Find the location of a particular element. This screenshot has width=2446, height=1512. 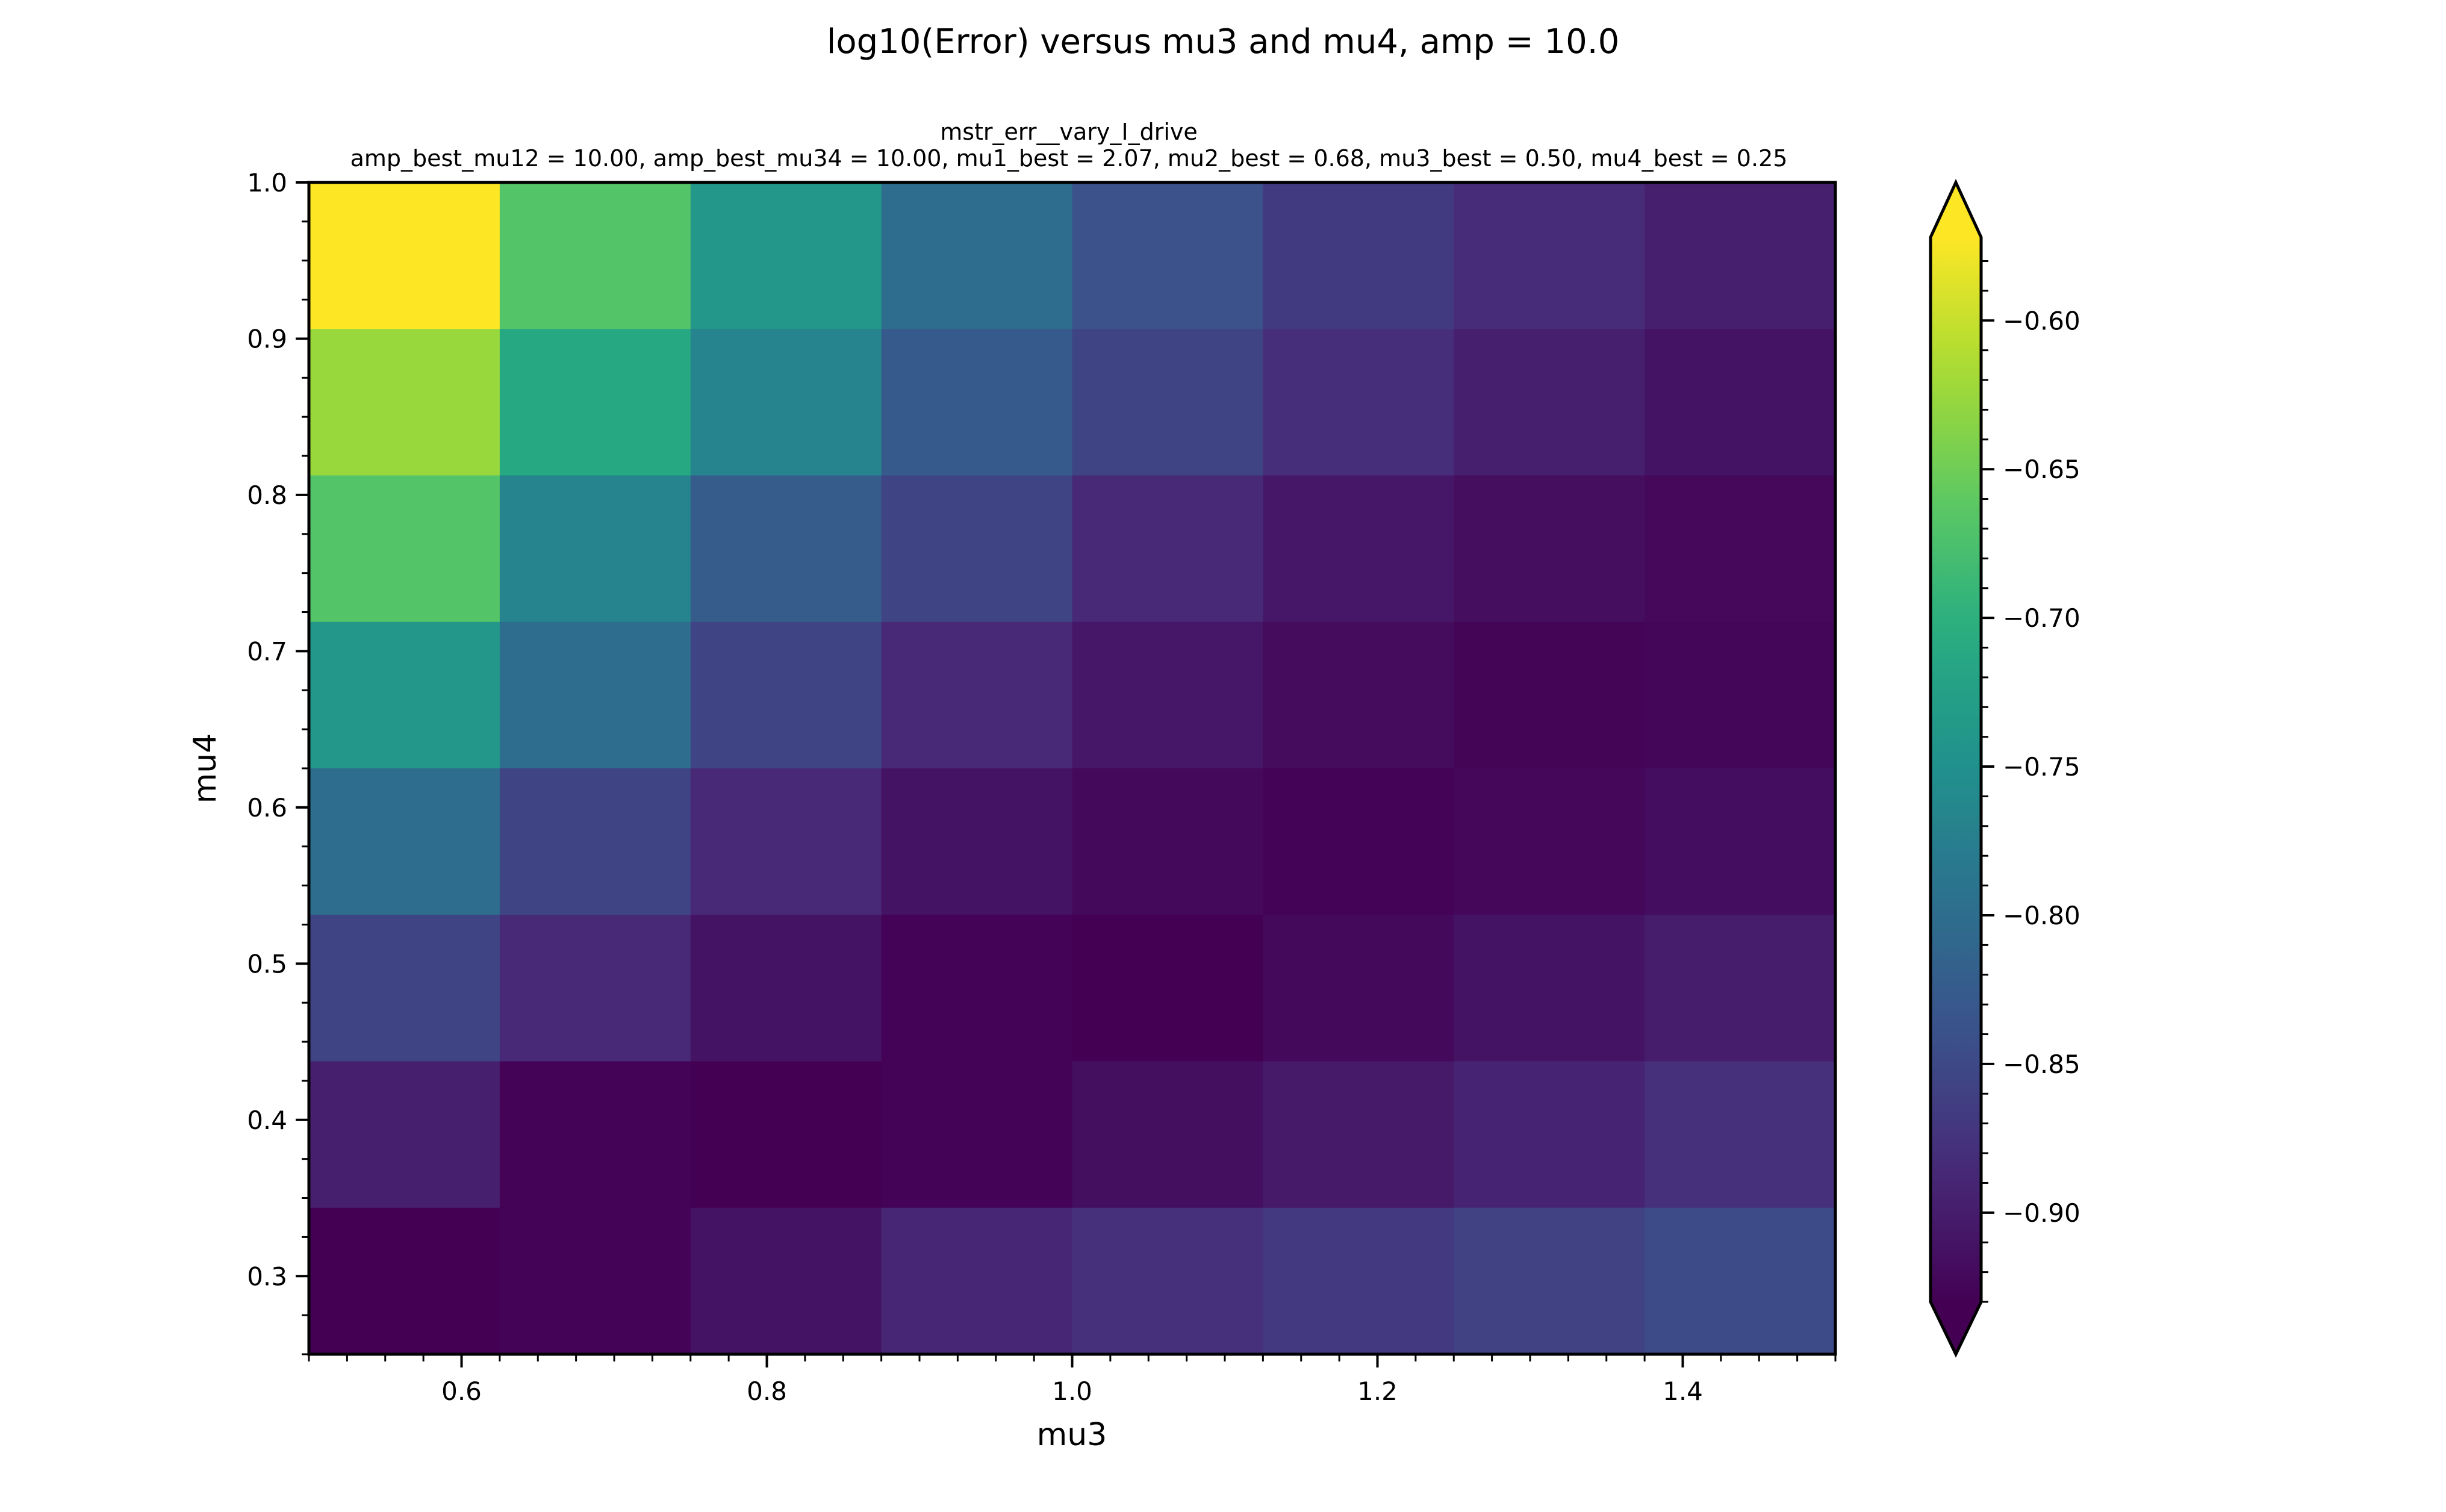

x-axis-label: mu3 is located at coordinates (1072, 1435).